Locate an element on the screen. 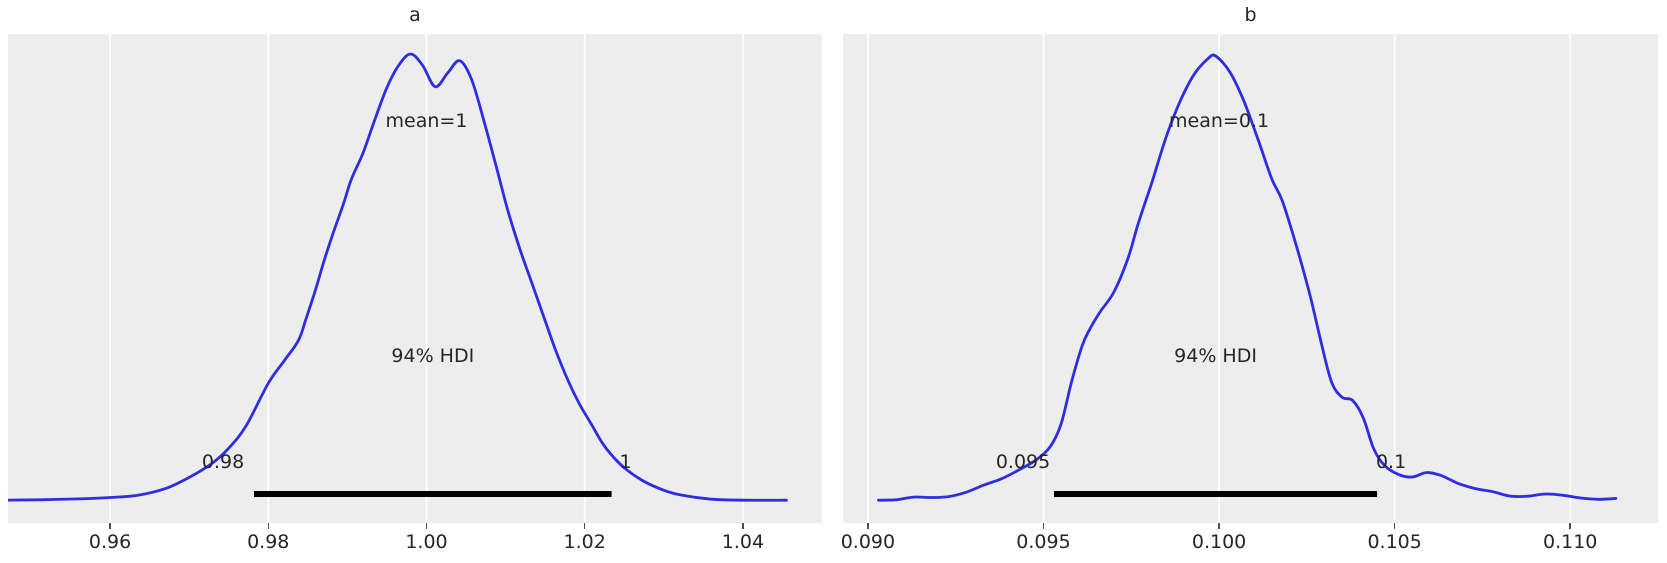 This screenshot has width=1667, height=563. mean-label: mean=1 is located at coordinates (426, 121).